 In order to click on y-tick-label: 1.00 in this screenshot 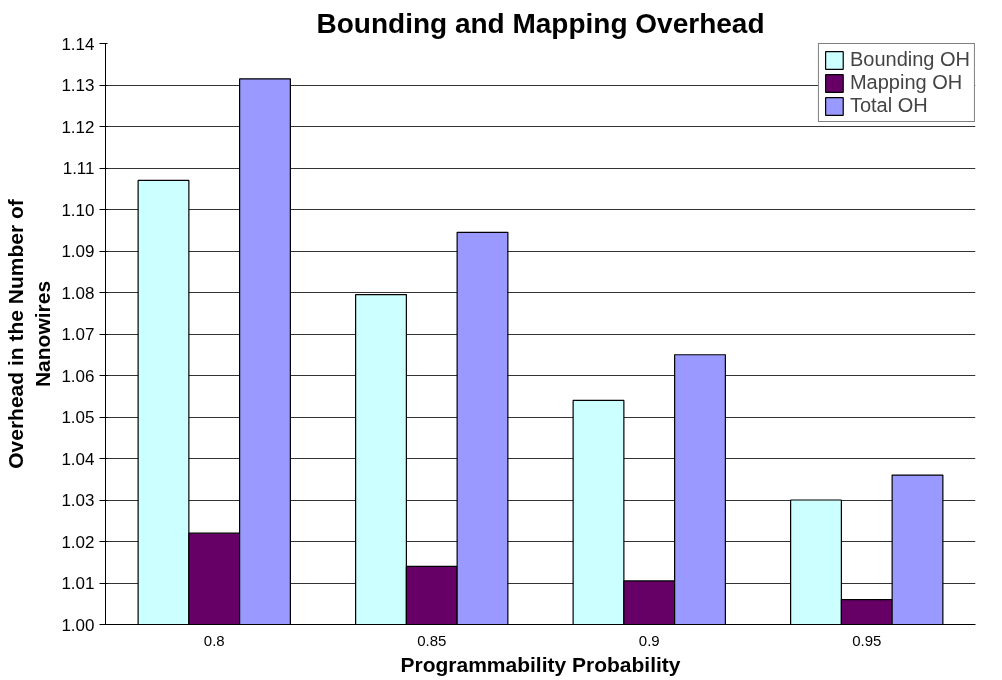, I will do `click(78, 625)`.